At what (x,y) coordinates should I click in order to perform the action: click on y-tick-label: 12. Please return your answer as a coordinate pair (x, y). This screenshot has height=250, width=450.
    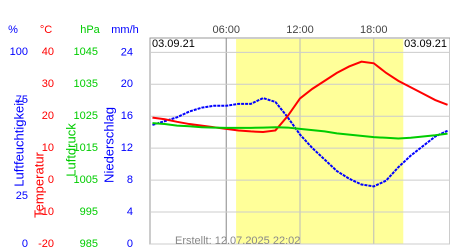
    Looking at the image, I should click on (127, 148).